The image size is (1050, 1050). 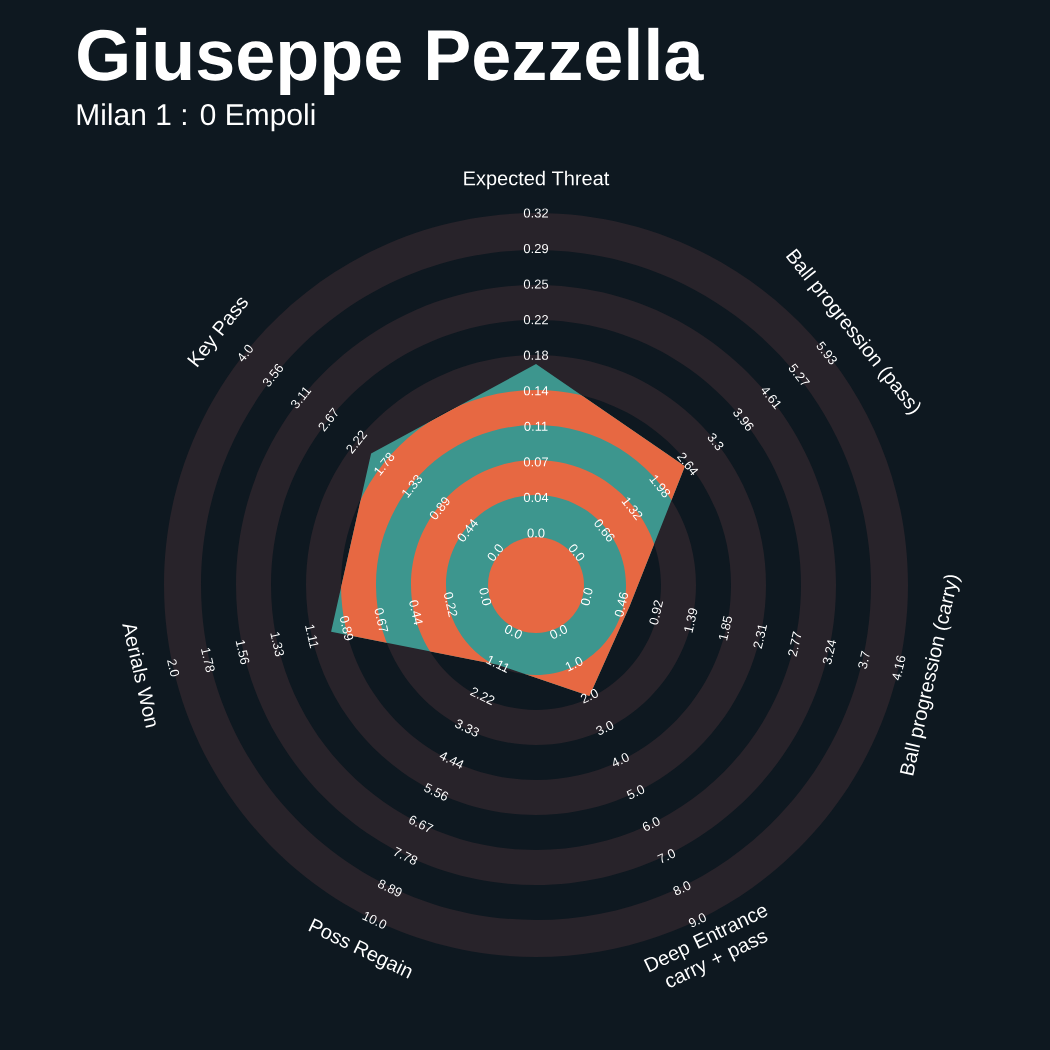 I want to click on chart-title: Giuseppe Pezzella, so click(x=391, y=61).